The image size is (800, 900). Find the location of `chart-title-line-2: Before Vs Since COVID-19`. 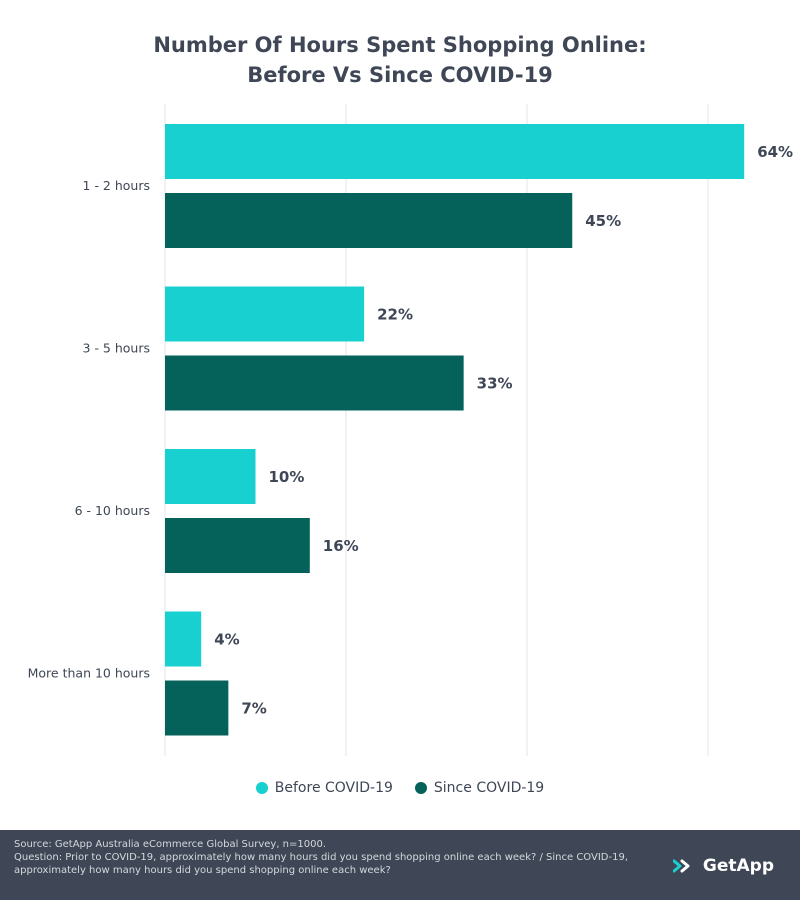

chart-title-line-2: Before Vs Since COVID-19 is located at coordinates (400, 75).